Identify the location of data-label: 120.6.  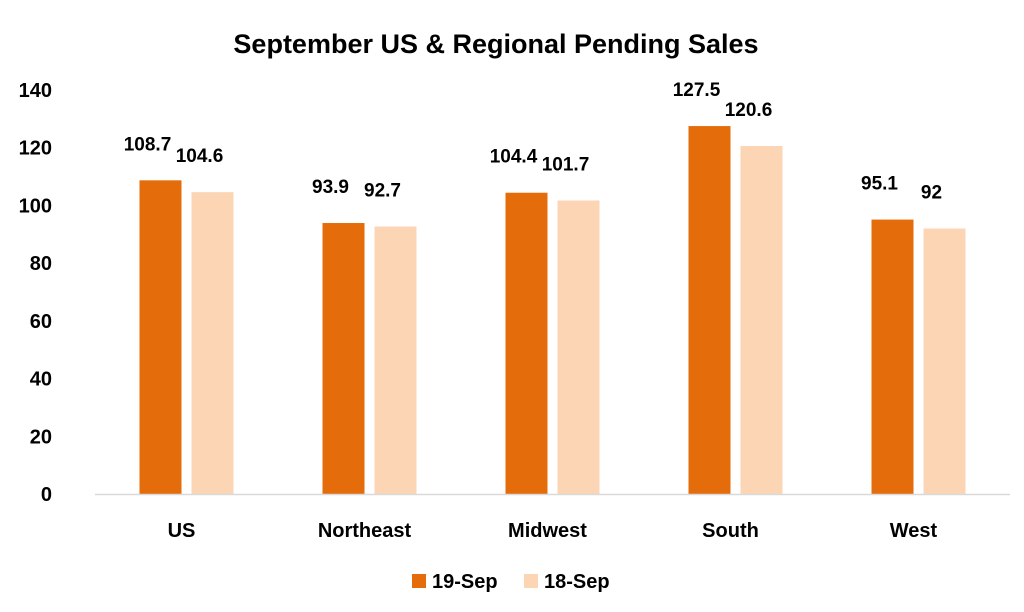
(749, 110).